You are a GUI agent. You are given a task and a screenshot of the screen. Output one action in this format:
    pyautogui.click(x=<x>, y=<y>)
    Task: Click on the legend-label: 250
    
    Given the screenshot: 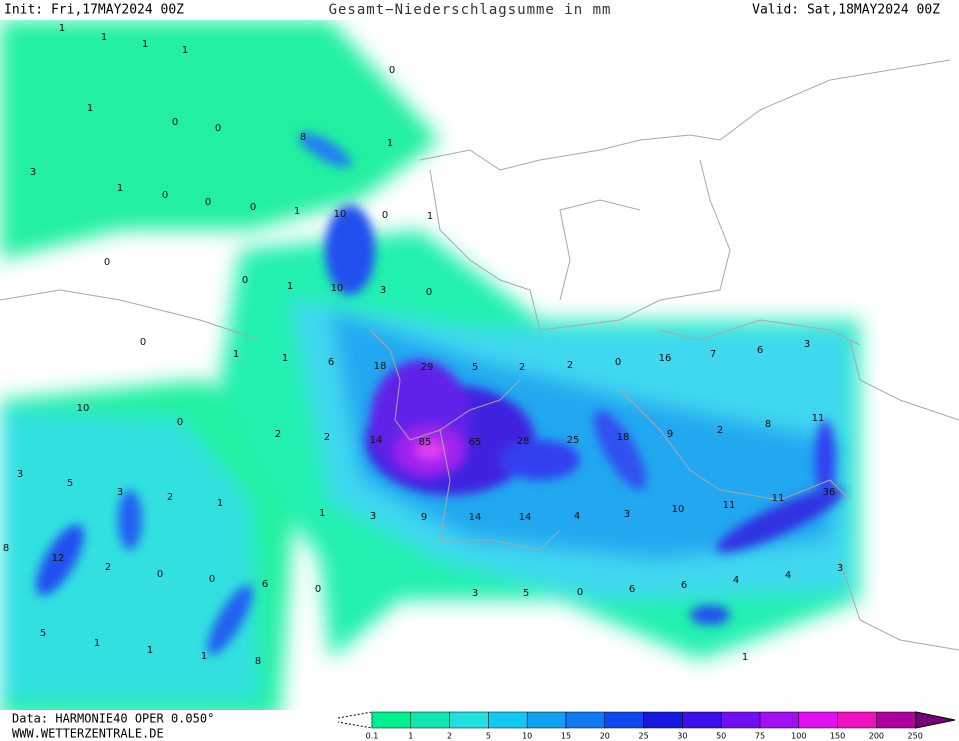 What is the action you would take?
    pyautogui.click(x=915, y=736)
    